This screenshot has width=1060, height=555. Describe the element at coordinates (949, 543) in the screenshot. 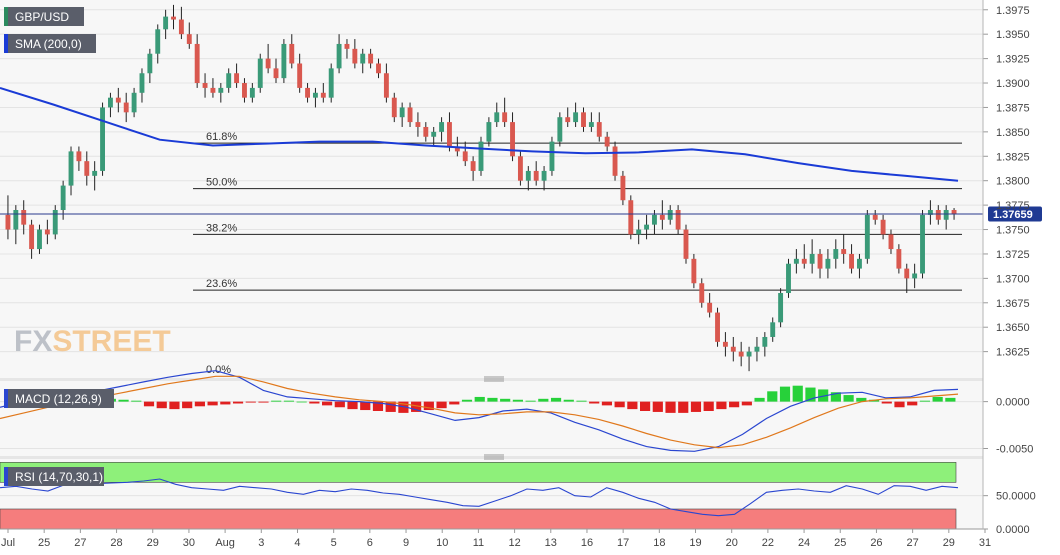

I see `time-tick-label: 29` at that location.